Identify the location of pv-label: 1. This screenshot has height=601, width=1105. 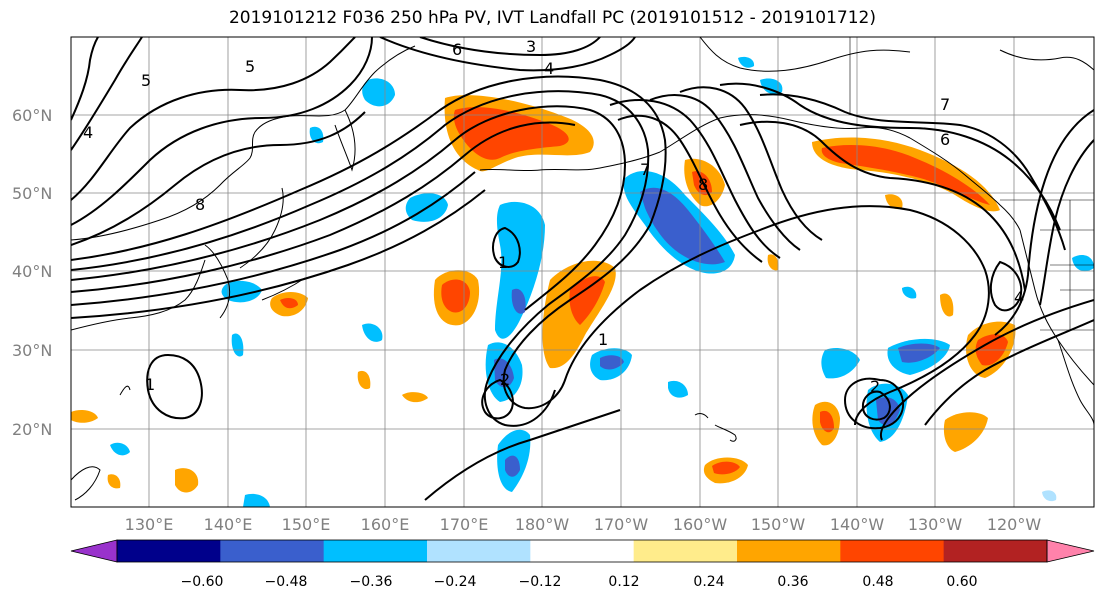
(150, 384).